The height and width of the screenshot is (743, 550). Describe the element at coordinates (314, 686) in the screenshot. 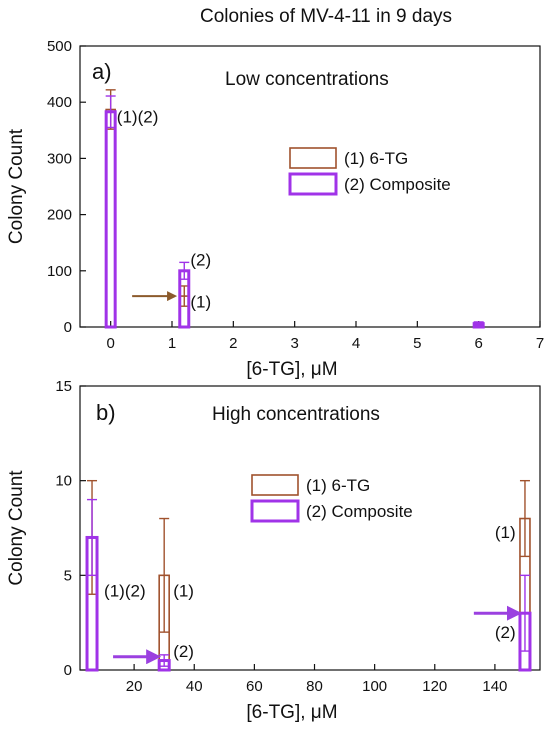

I see `x-tick-label: 80` at that location.